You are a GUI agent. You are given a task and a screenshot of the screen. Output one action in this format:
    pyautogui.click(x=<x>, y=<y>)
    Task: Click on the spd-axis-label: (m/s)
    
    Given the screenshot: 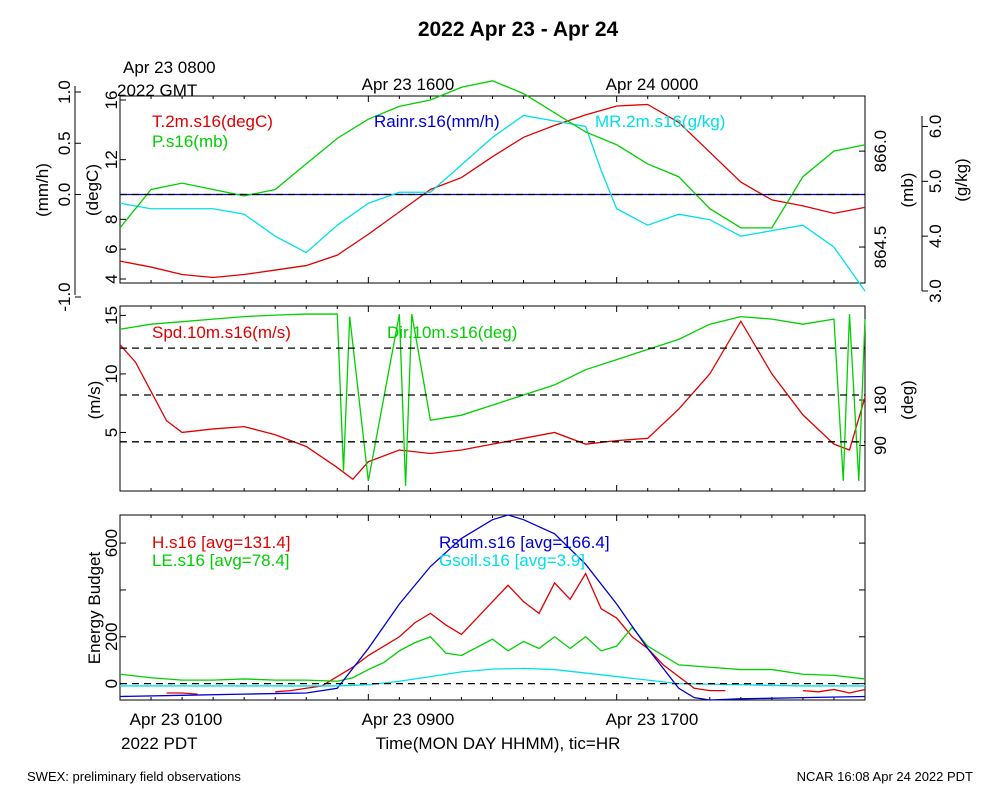 What is the action you would take?
    pyautogui.click(x=94, y=400)
    